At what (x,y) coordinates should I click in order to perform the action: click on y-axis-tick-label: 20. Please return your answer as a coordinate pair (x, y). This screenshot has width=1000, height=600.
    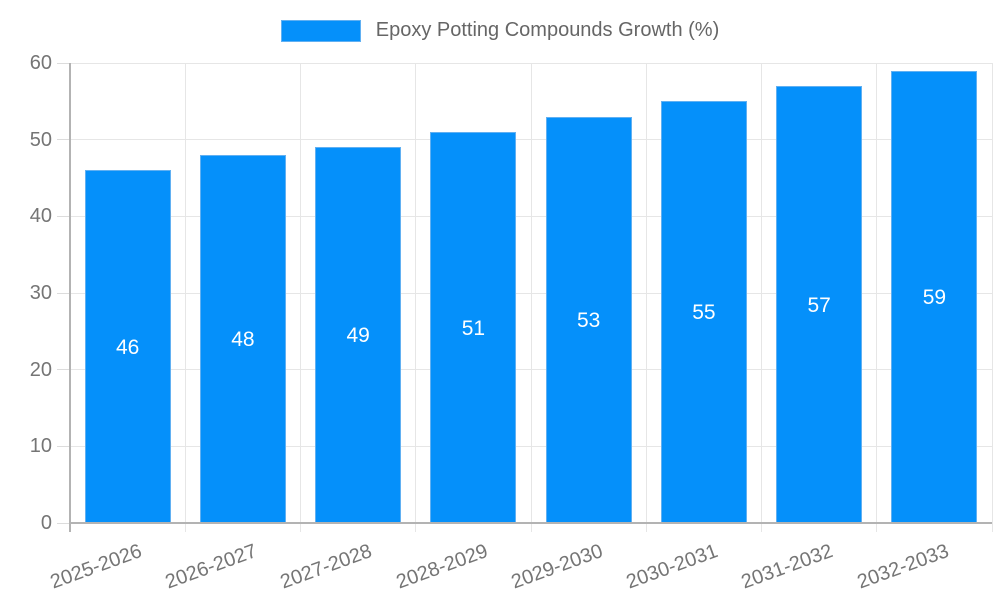
    Looking at the image, I should click on (40, 369).